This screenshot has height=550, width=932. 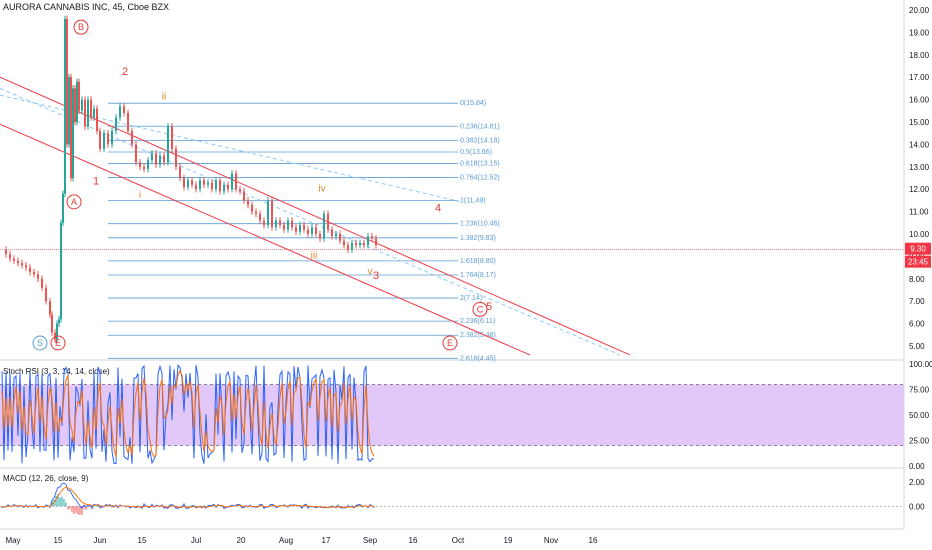 What do you see at coordinates (919, 234) in the screenshot?
I see `price-tick-label: 10.00` at bounding box center [919, 234].